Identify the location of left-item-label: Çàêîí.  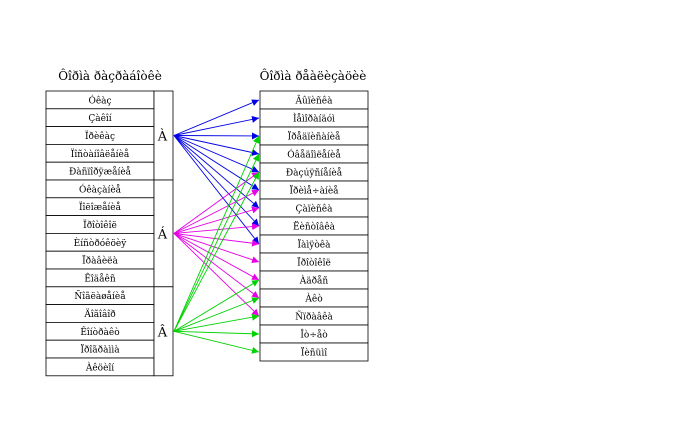
(99, 118).